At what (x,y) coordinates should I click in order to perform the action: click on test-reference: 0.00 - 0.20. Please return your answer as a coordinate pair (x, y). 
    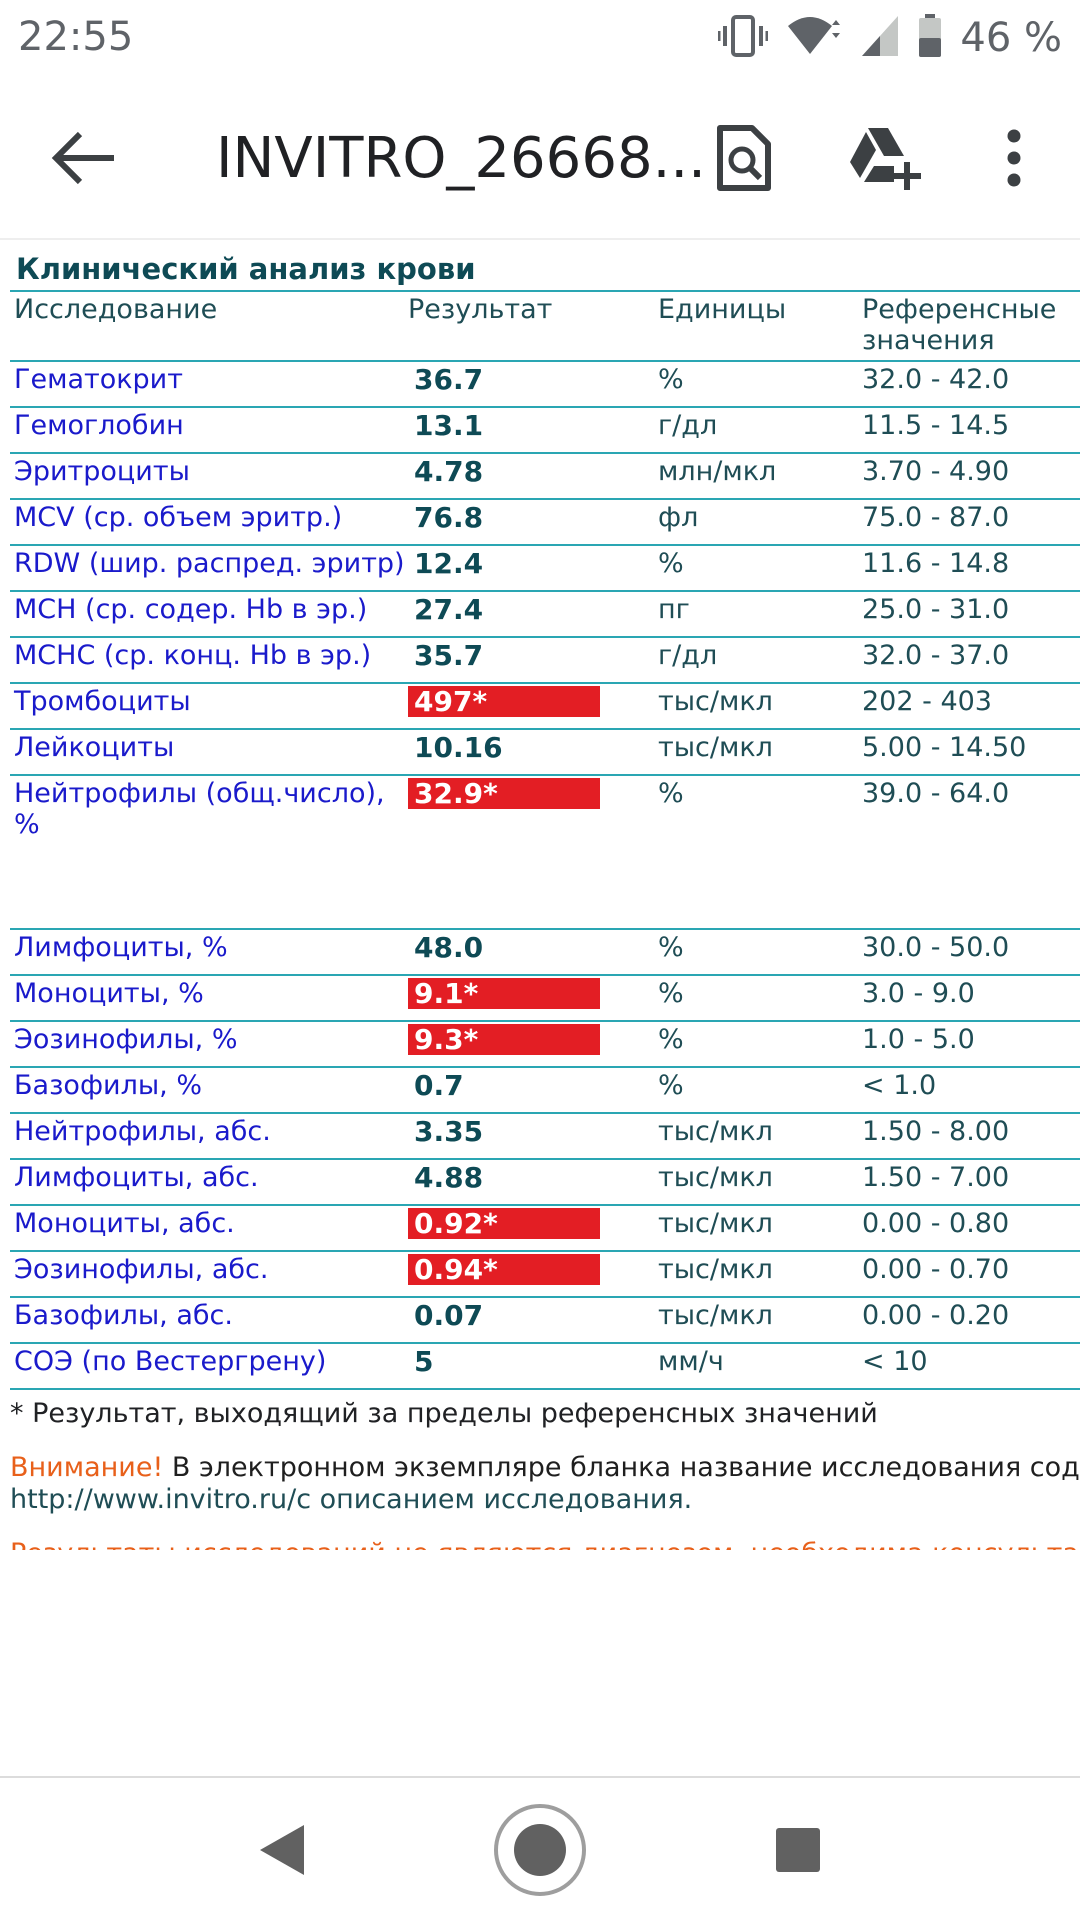
    Looking at the image, I should click on (969, 1320).